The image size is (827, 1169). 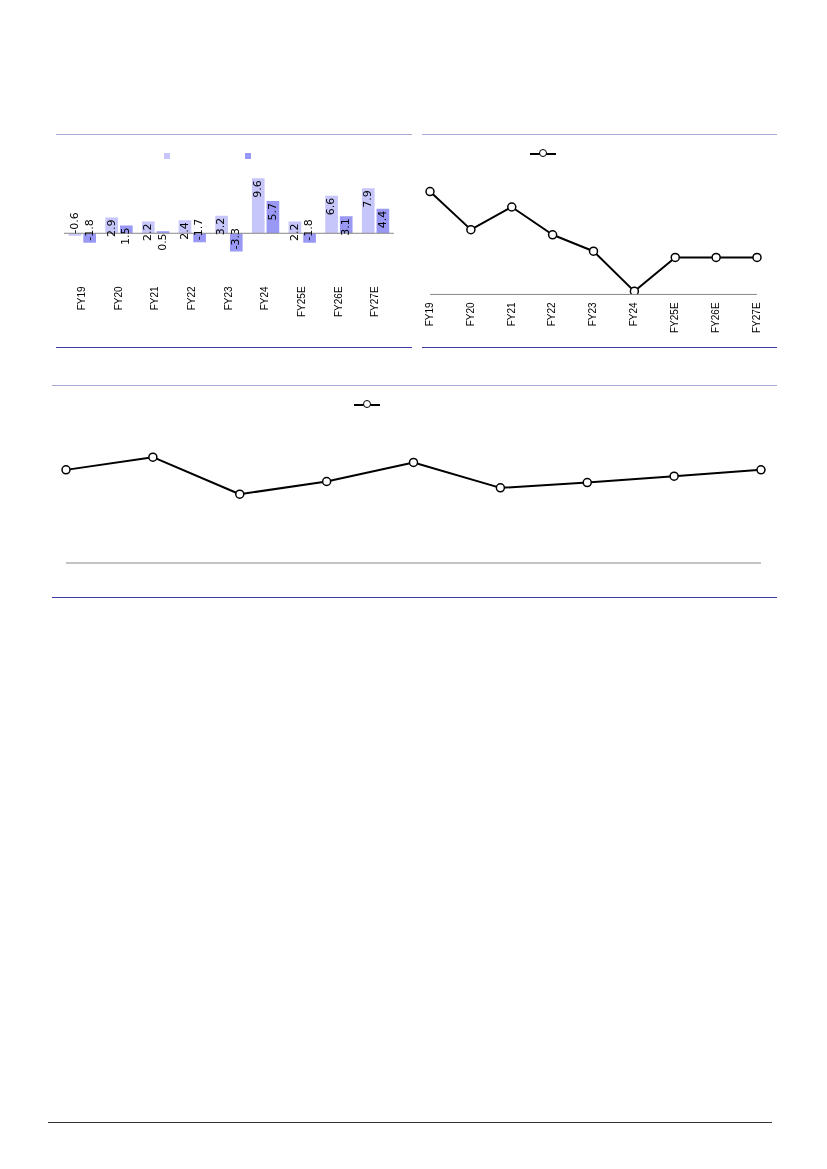 What do you see at coordinates (272, 212) in the screenshot?
I see `data-label: 5.7` at bounding box center [272, 212].